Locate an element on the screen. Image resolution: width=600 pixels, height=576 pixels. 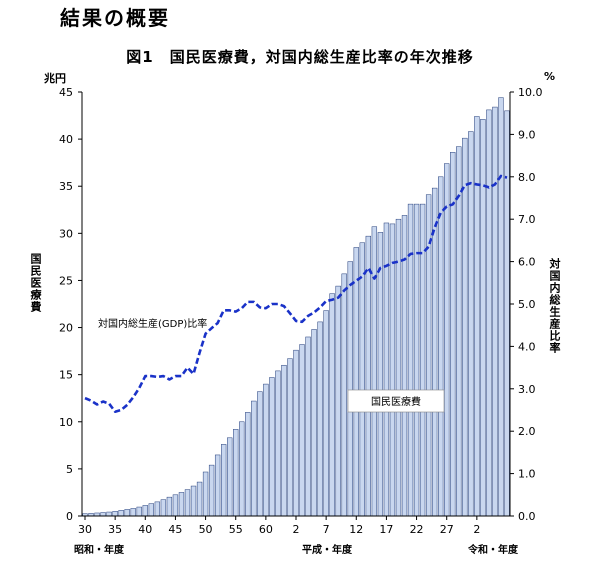
left-tick-label: 10 is located at coordinates (66, 422).